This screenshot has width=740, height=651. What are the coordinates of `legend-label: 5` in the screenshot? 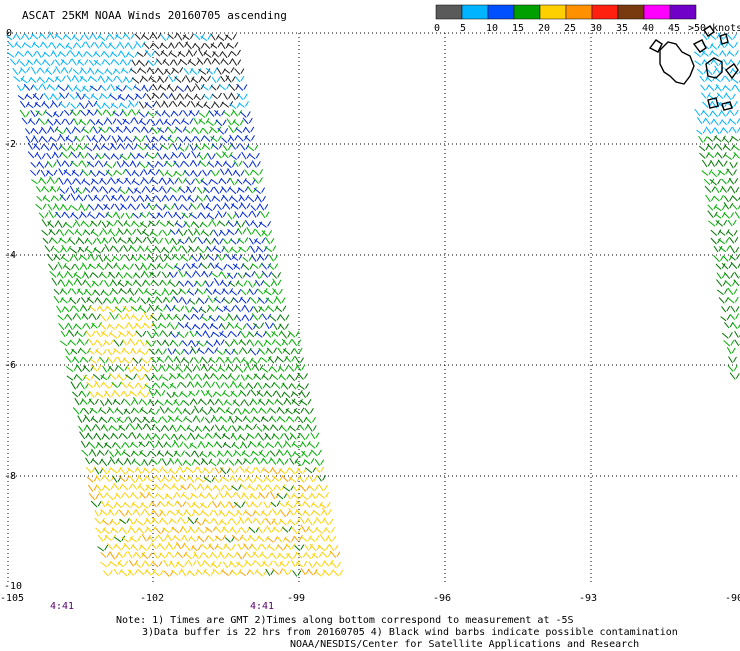 It's located at (463, 28).